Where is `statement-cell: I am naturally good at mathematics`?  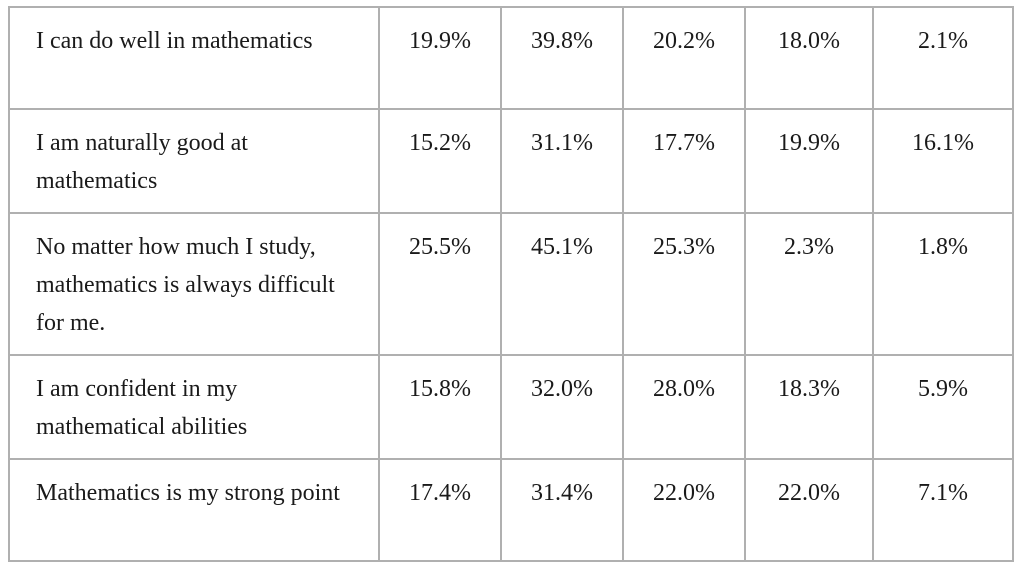
statement-cell: I am naturally good at mathematics is located at coordinates (194, 161).